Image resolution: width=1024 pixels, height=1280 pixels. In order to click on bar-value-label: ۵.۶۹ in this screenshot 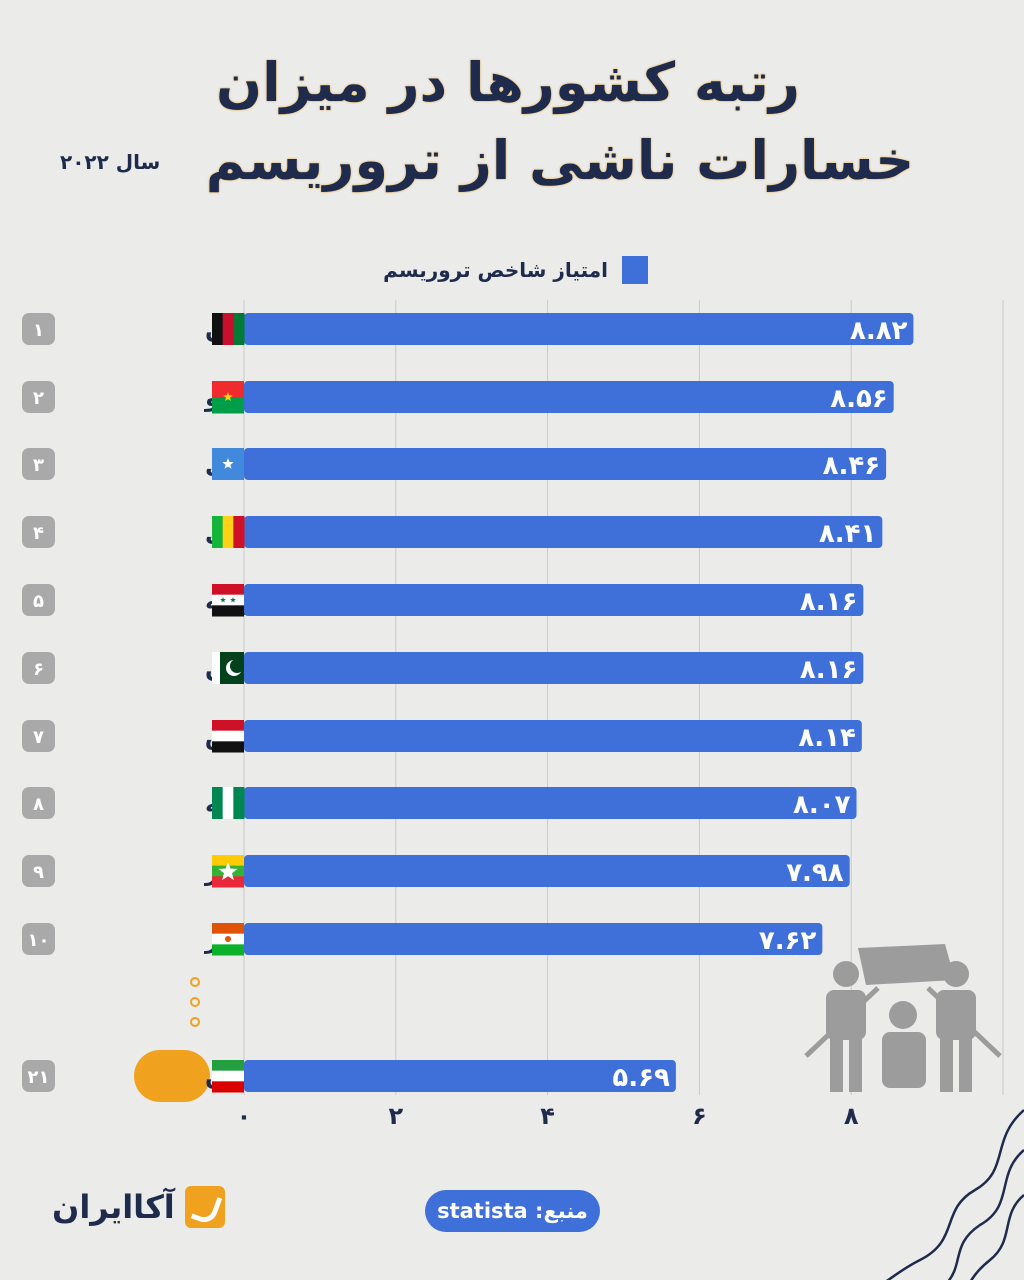, I will do `click(641, 1078)`.